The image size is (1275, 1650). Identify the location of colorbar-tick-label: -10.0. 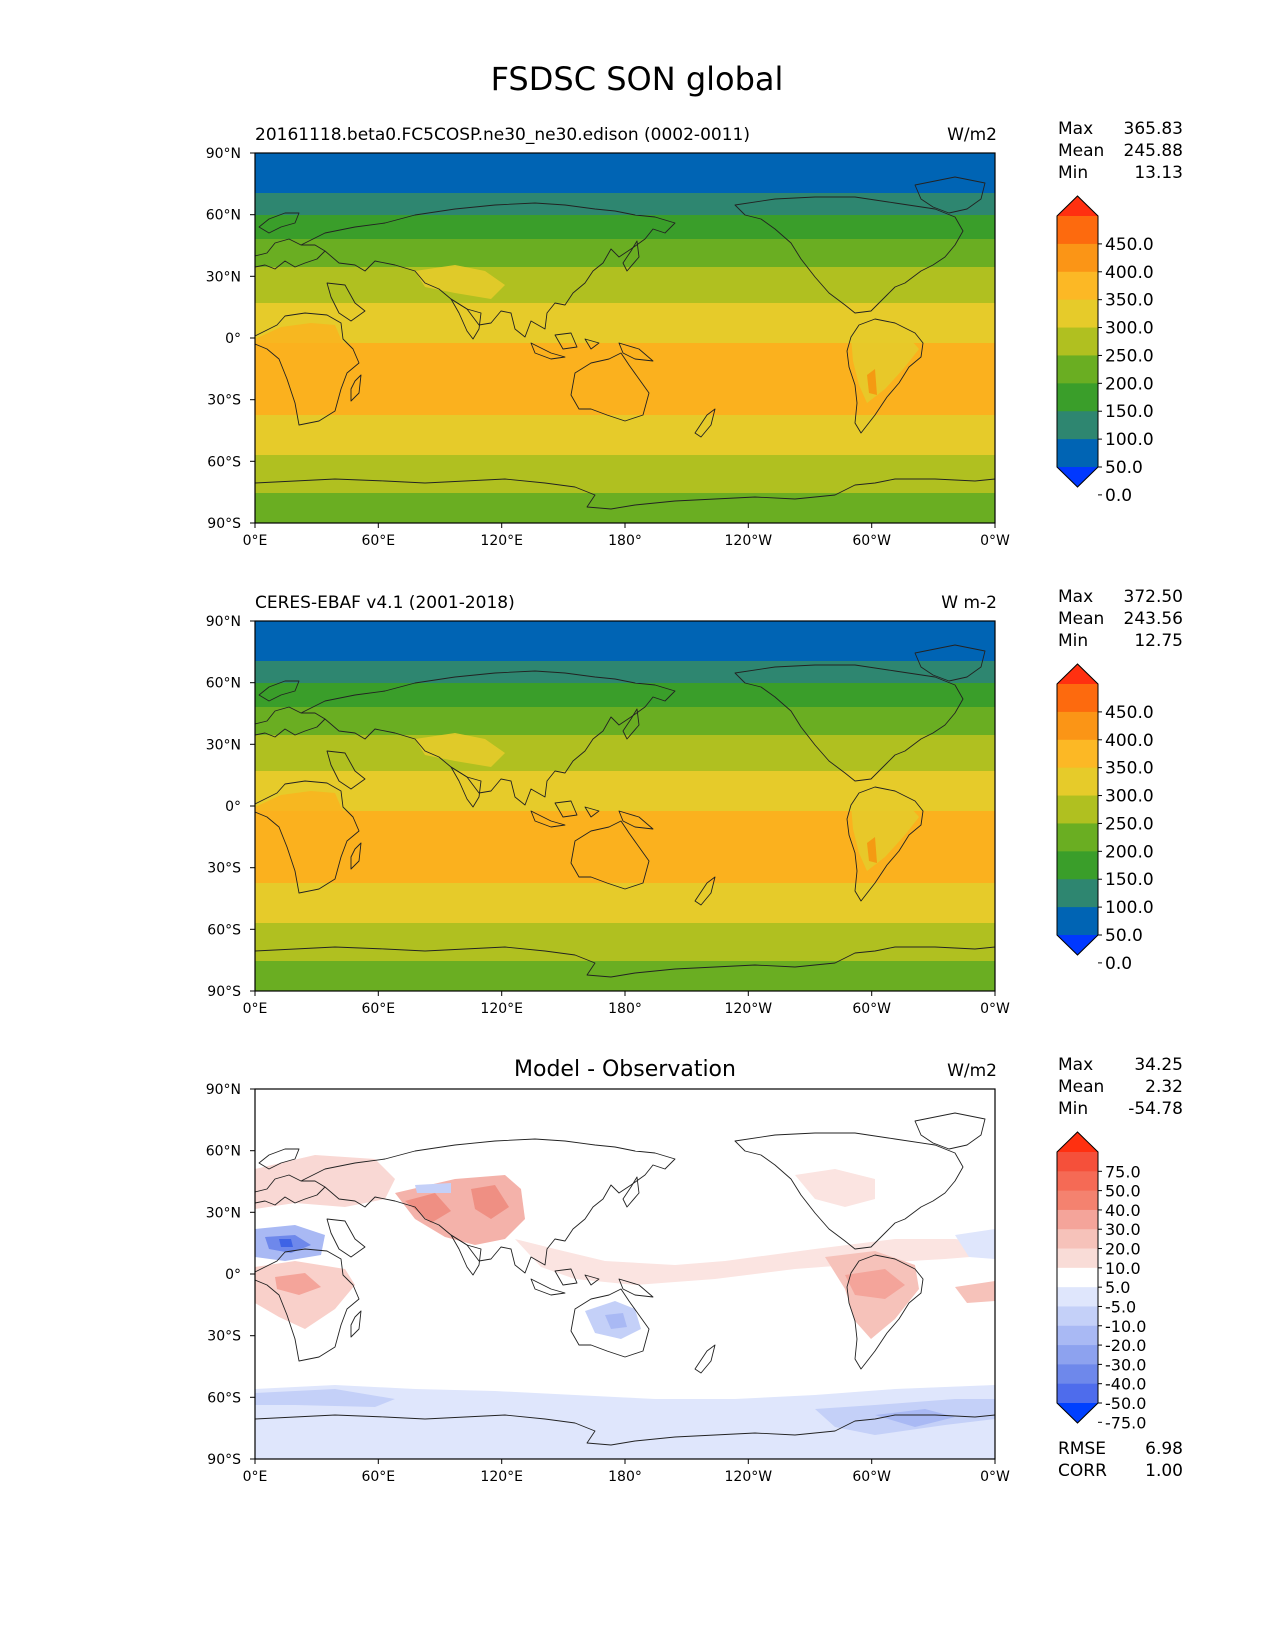
(1125, 1326).